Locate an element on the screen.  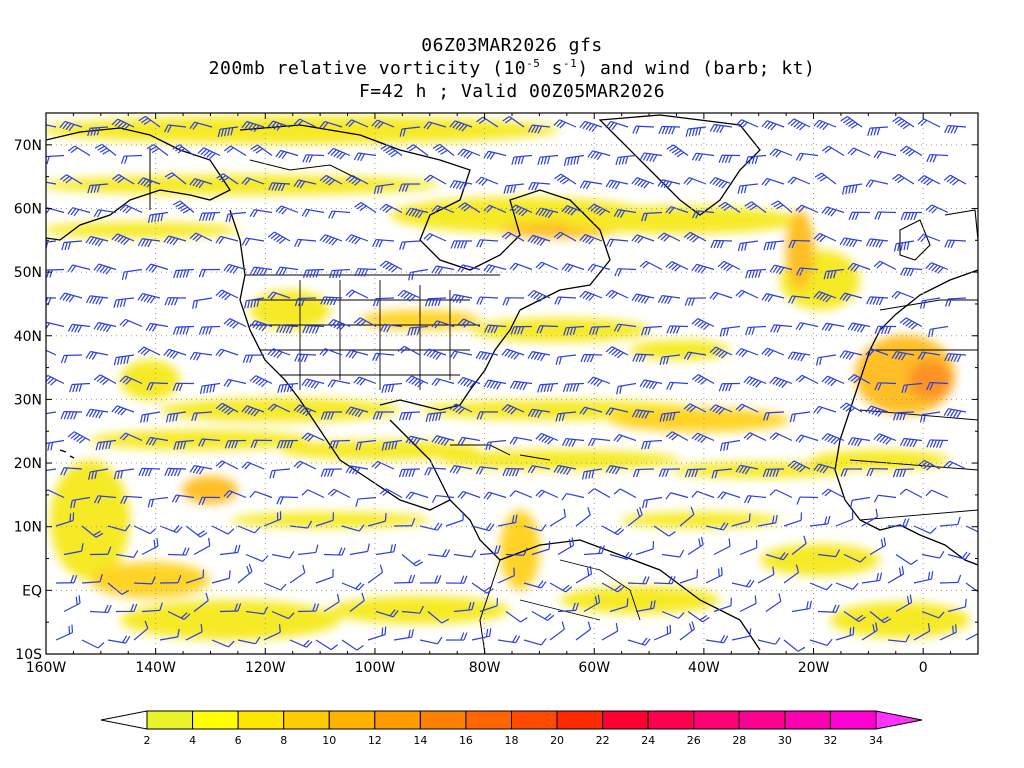
colorbar-label: 30 is located at coordinates (785, 740).